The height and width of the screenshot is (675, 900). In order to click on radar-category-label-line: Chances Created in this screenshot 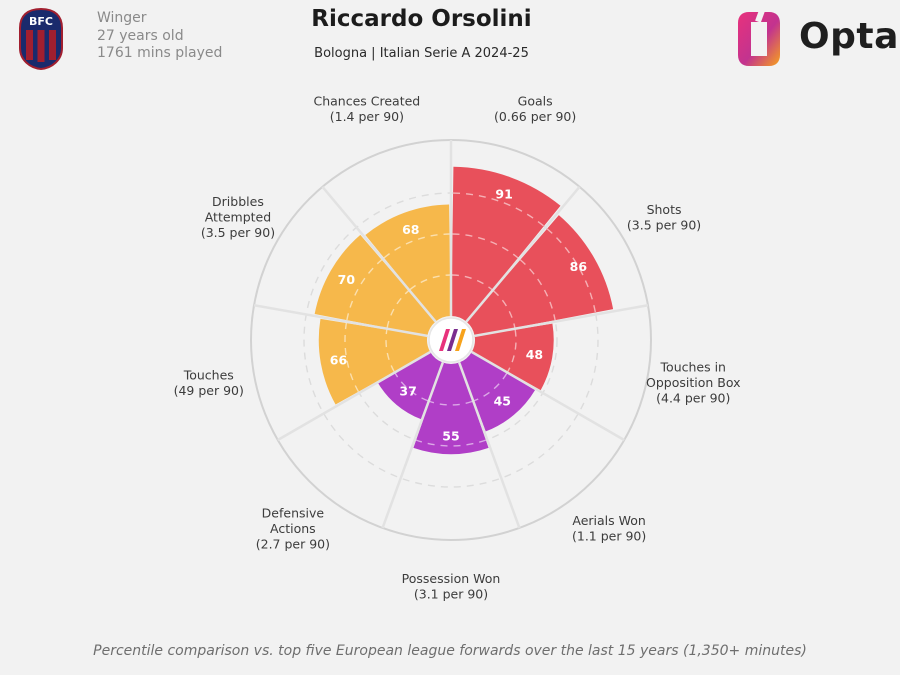, I will do `click(366, 101)`.